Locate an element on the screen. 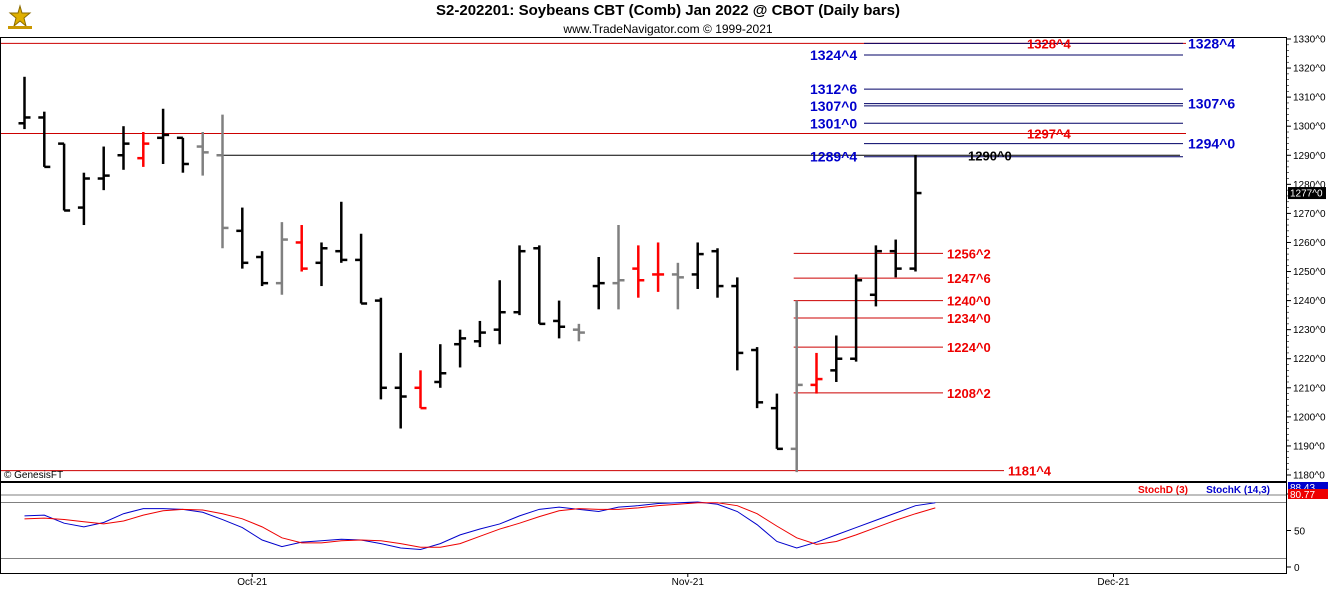 The width and height of the screenshot is (1336, 591). level-label: 1234^0 is located at coordinates (969, 318).